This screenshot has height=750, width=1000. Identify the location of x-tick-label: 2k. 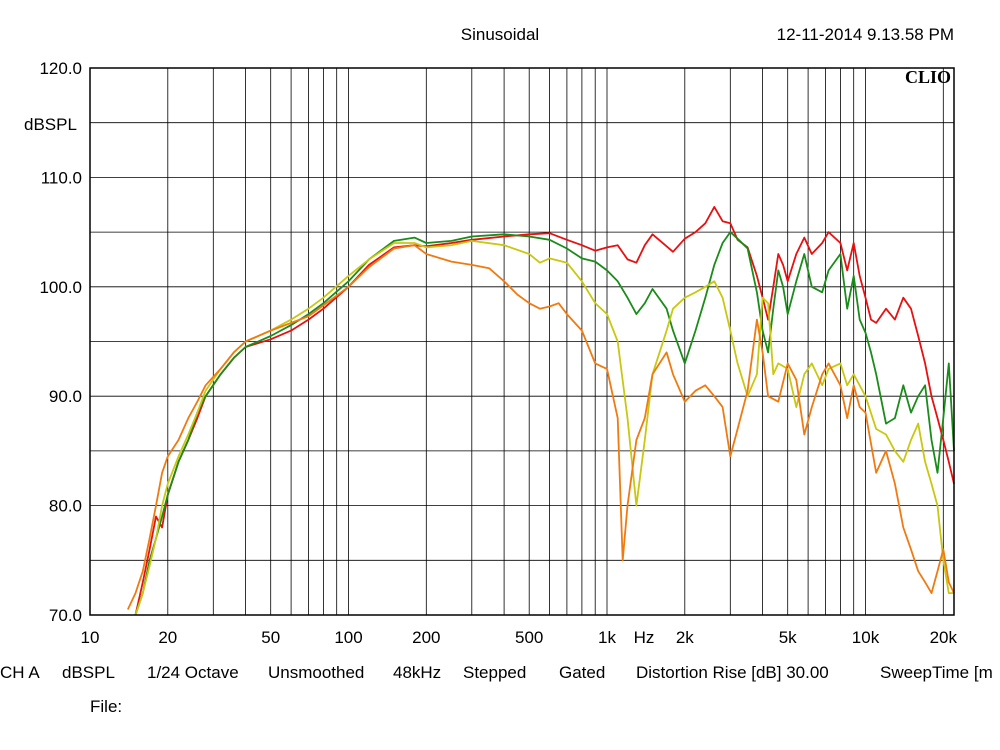
(685, 637).